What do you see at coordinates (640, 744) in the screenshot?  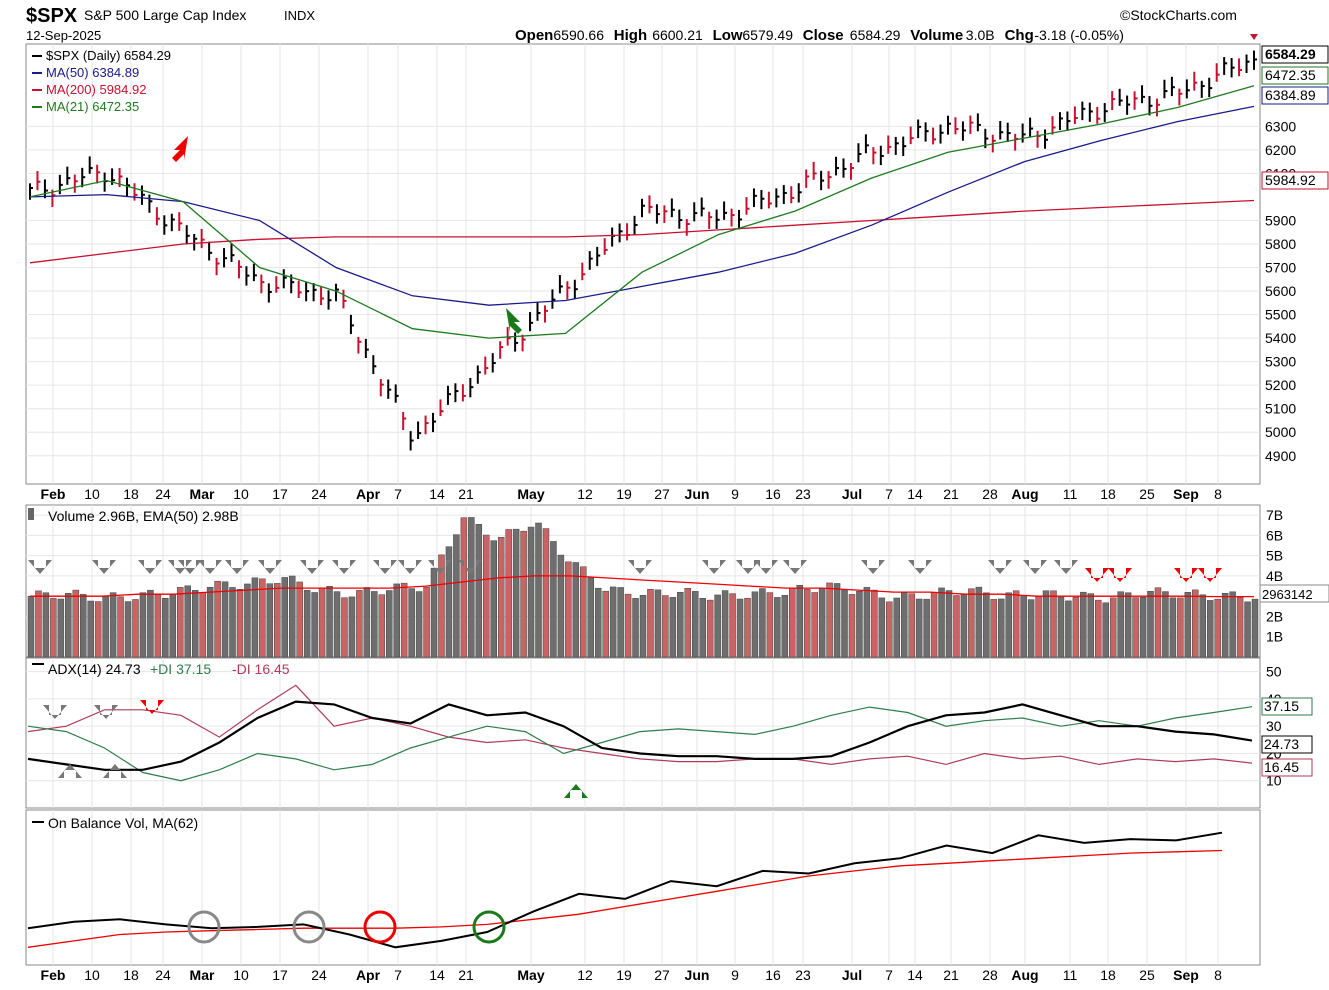 I see `plus-di-line` at bounding box center [640, 744].